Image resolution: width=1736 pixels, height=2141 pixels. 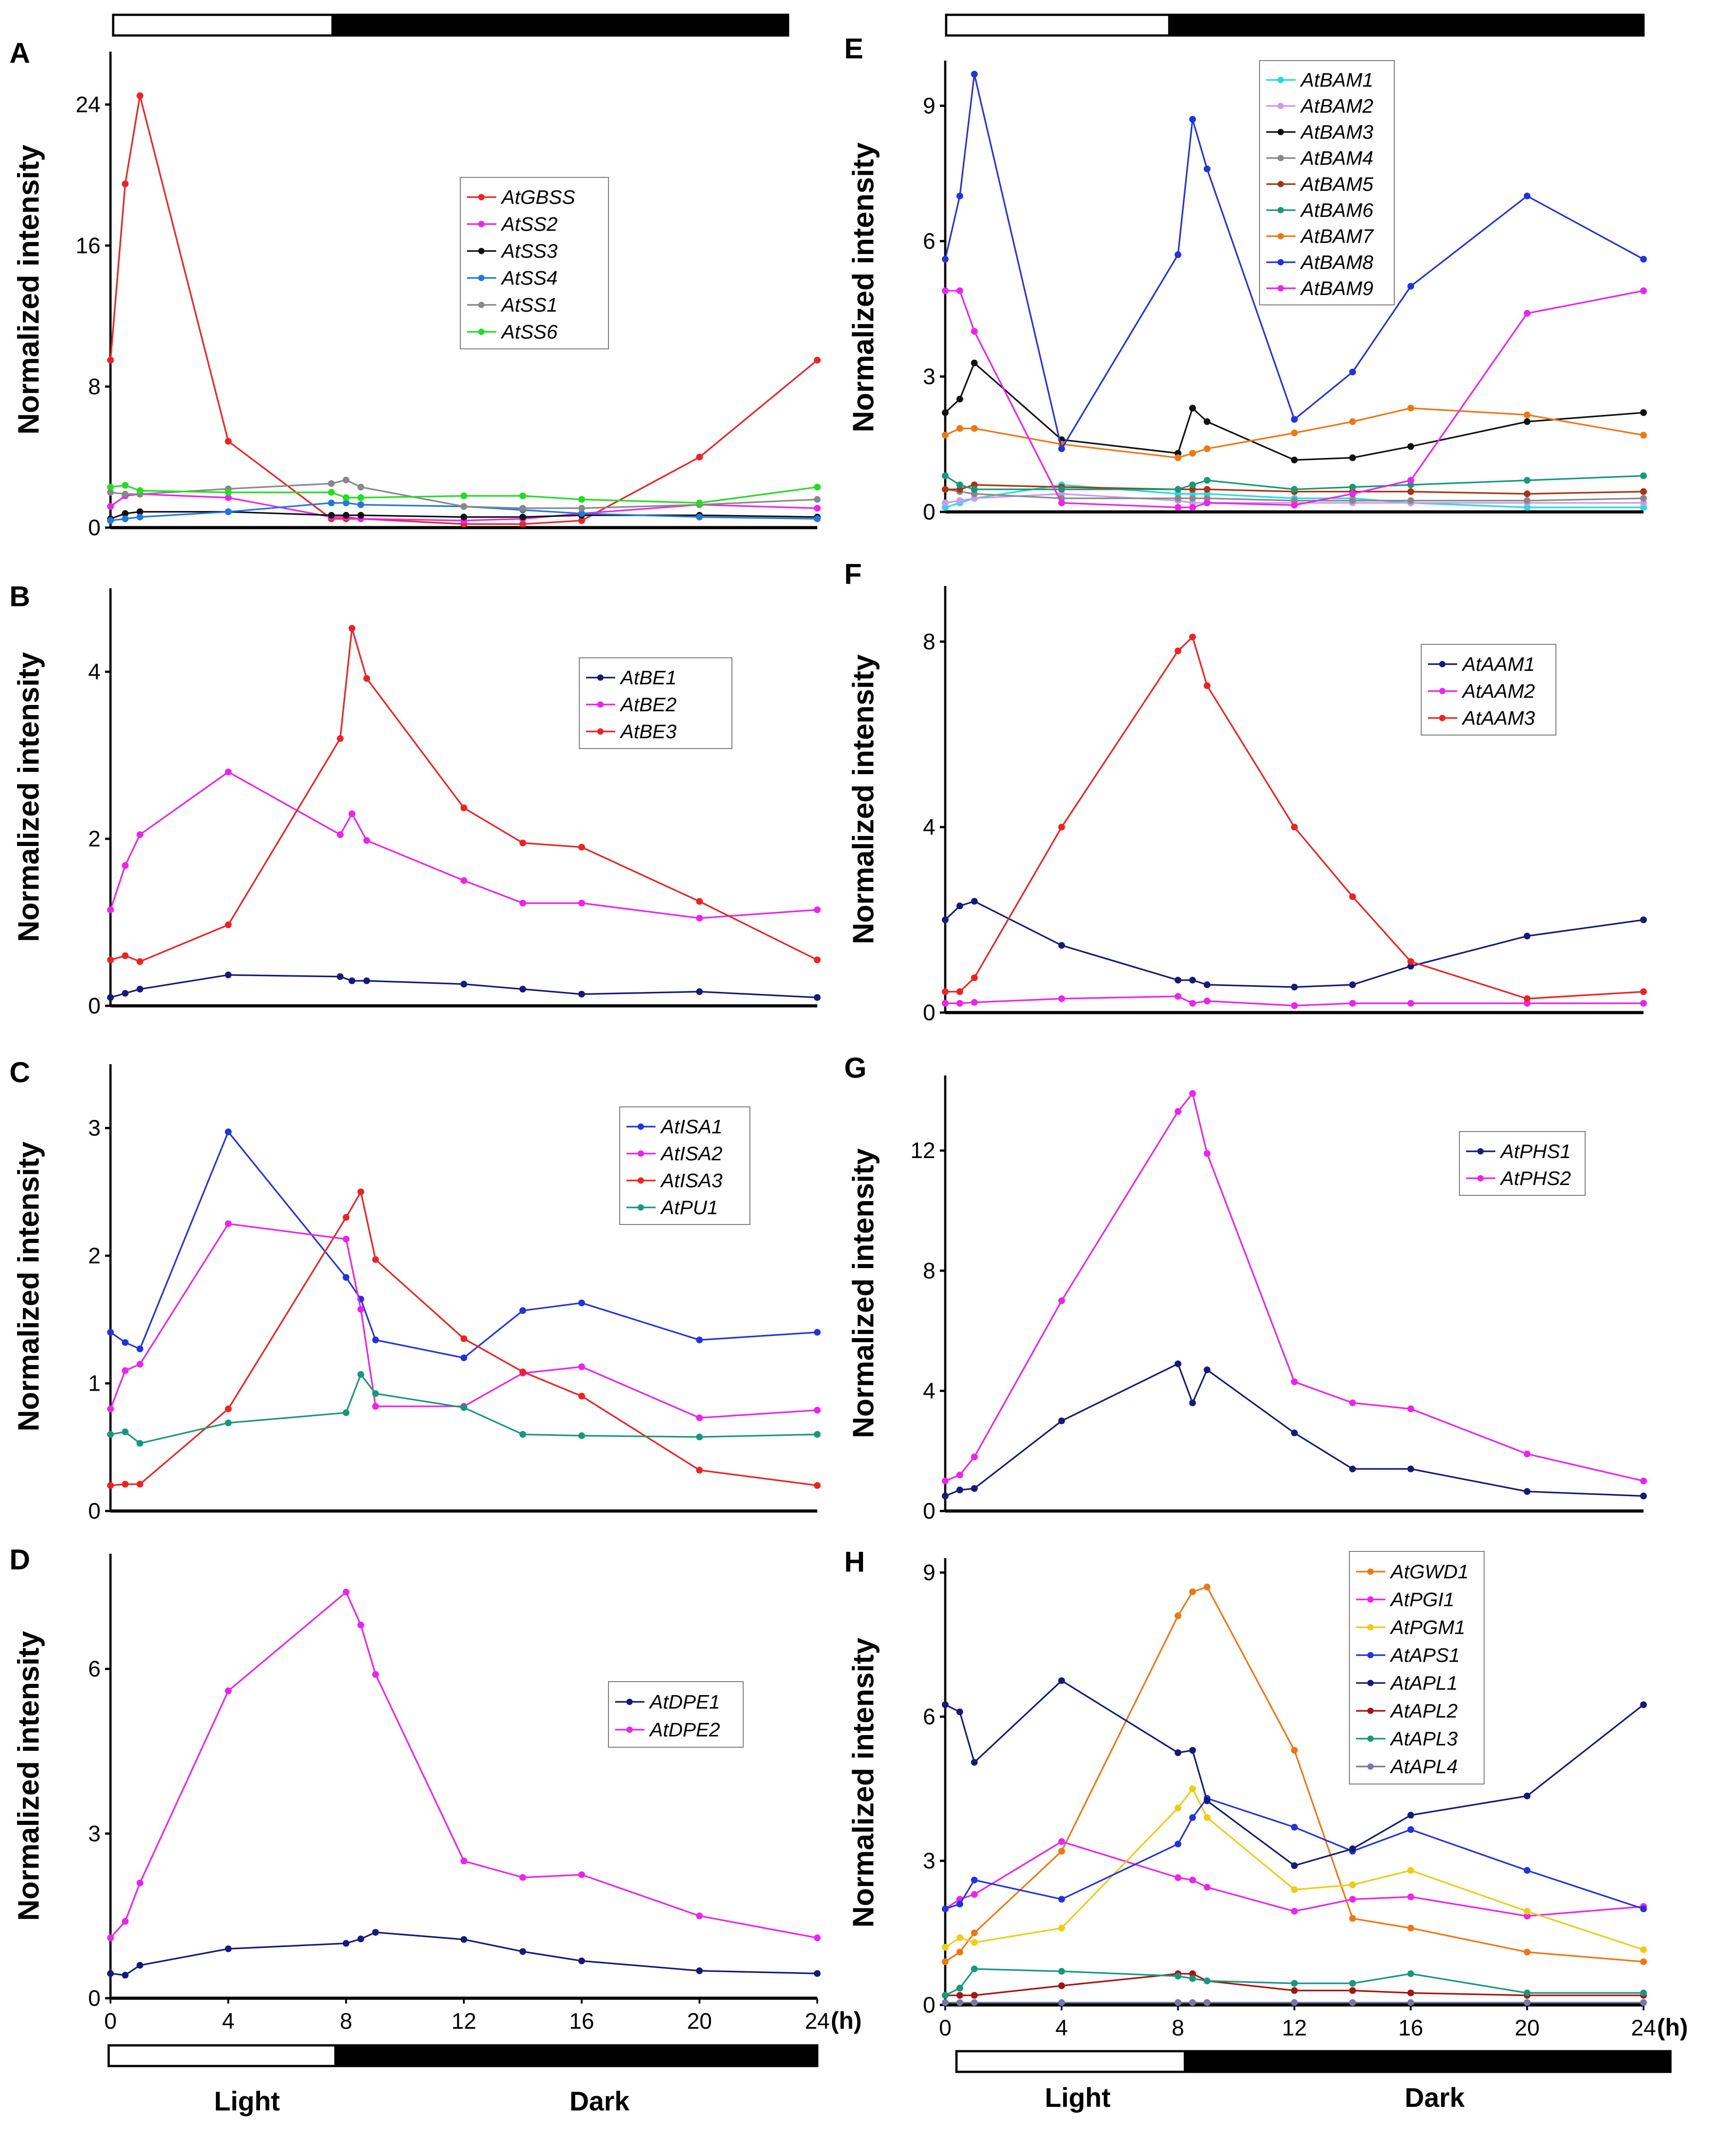 I want to click on dark-period-bar, so click(x=1428, y=2061).